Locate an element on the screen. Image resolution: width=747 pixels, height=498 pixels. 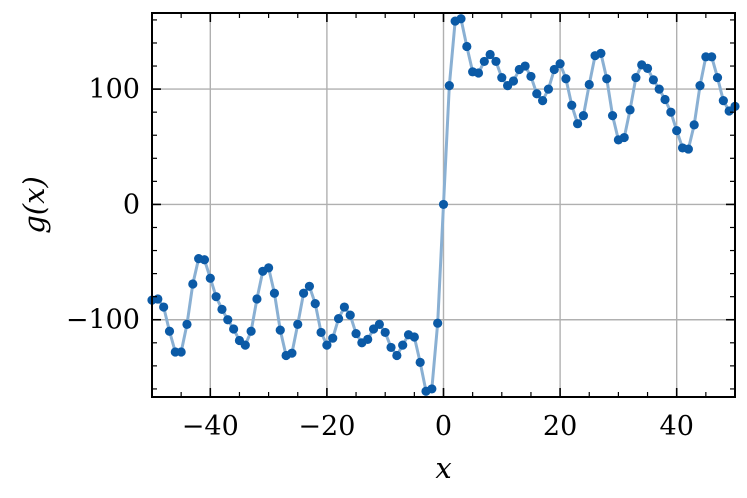
x-tick-label: −20 is located at coordinates (326, 426).